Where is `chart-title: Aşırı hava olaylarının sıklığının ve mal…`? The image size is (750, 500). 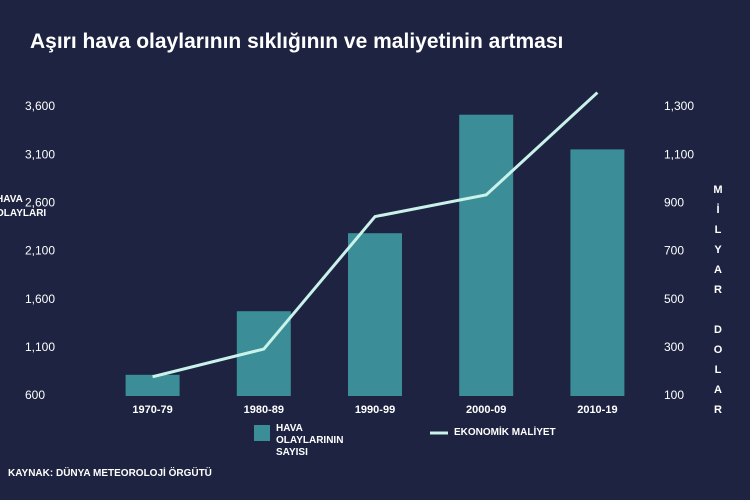 chart-title: Aşırı hava olaylarının sıklığının ve mal… is located at coordinates (297, 41).